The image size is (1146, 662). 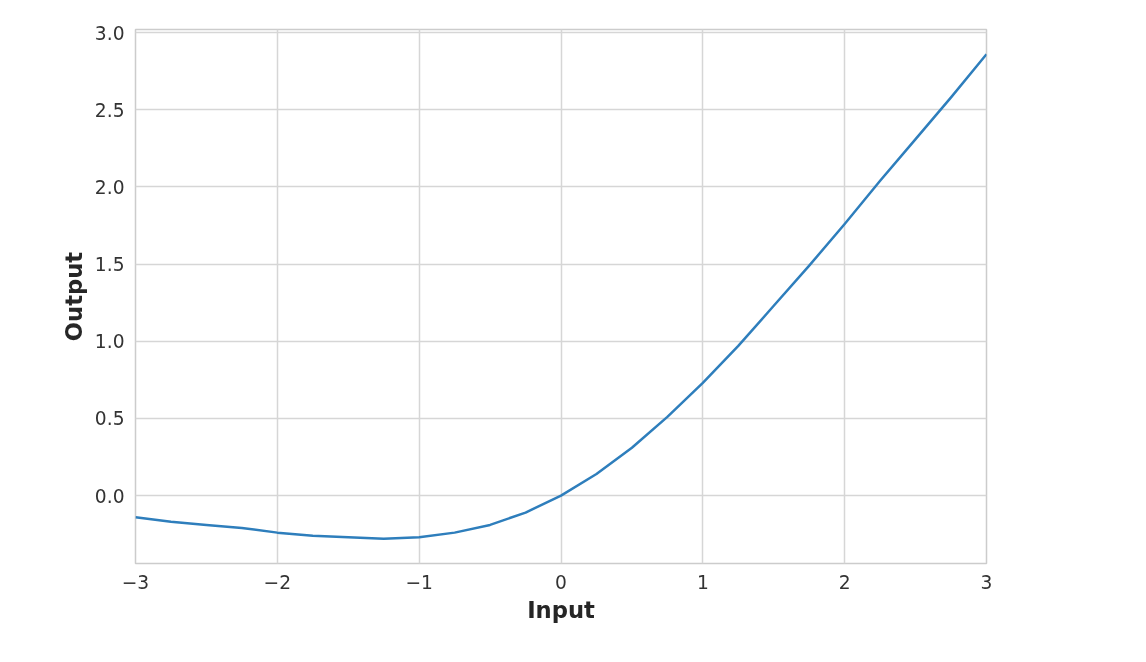 What do you see at coordinates (277, 582) in the screenshot?
I see `x-tick-label: −2` at bounding box center [277, 582].